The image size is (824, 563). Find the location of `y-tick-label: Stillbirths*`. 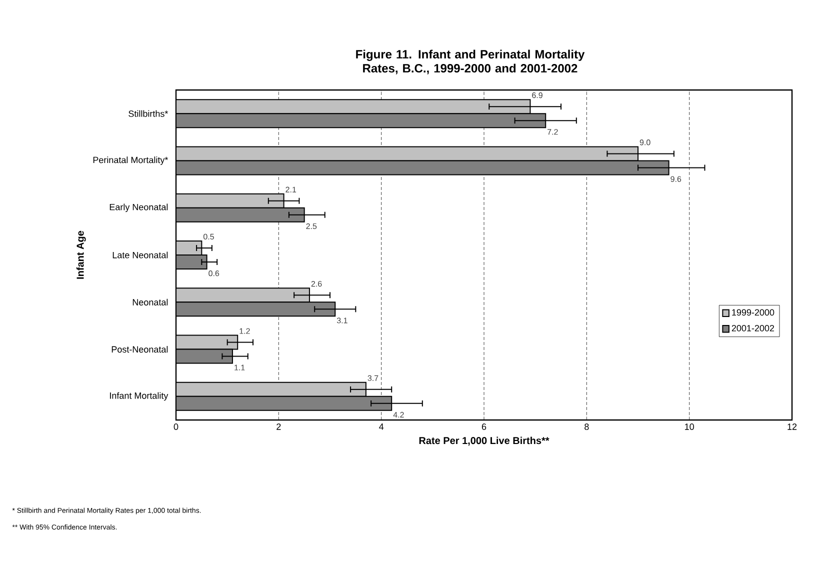

y-tick-label: Stillbirths* is located at coordinates (148, 113).